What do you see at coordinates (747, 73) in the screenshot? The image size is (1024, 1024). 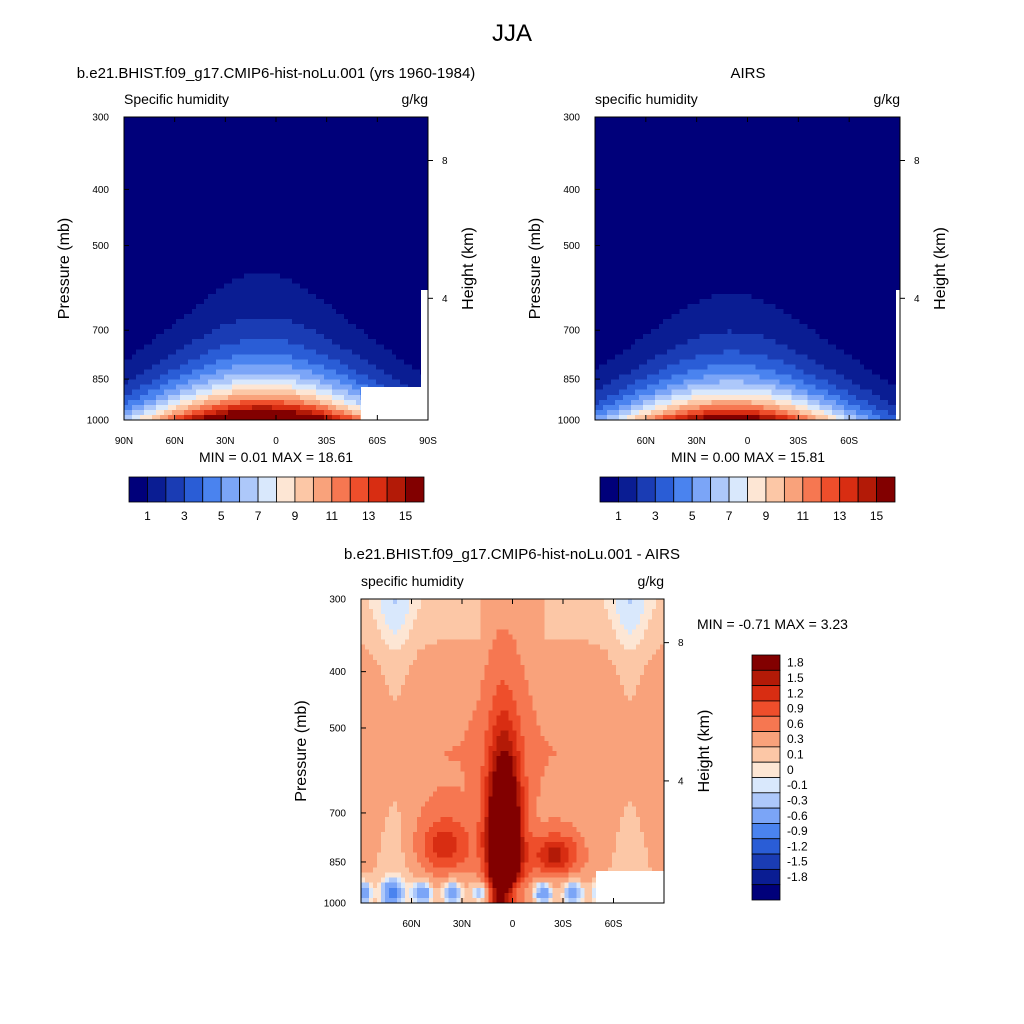 I see `panel-title: AIRS` at bounding box center [747, 73].